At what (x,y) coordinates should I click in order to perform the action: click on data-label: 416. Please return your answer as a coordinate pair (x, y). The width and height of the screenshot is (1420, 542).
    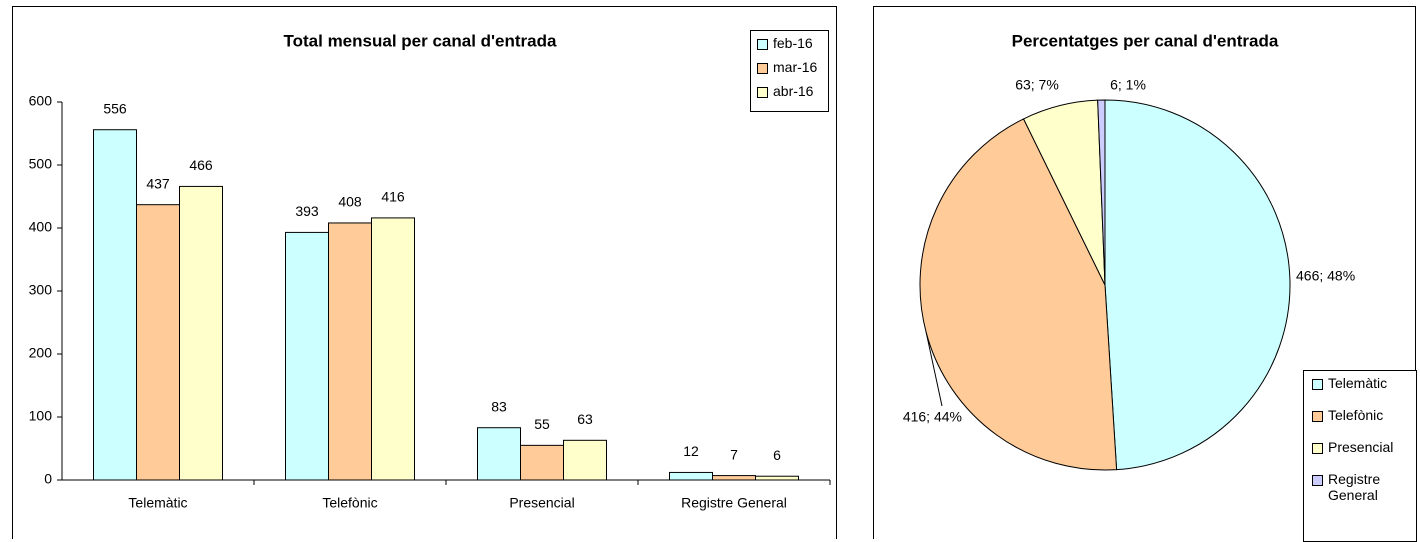
    Looking at the image, I should click on (393, 197).